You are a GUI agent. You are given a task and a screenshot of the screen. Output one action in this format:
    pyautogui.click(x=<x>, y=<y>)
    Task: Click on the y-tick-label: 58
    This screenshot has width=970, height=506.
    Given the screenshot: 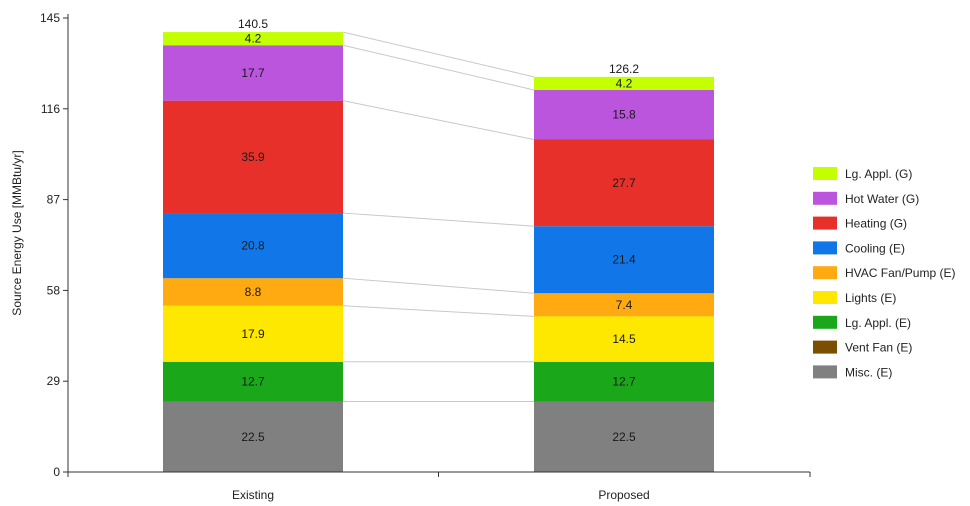 What is the action you would take?
    pyautogui.click(x=54, y=290)
    